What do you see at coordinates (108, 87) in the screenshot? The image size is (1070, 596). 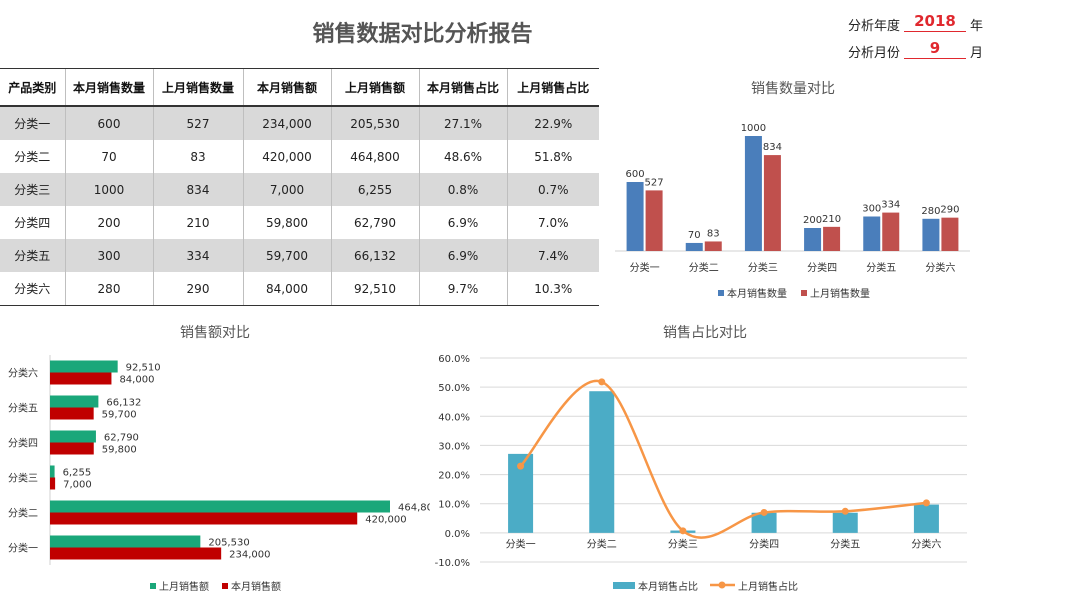 I see `column-header: 本月销售数量` at bounding box center [108, 87].